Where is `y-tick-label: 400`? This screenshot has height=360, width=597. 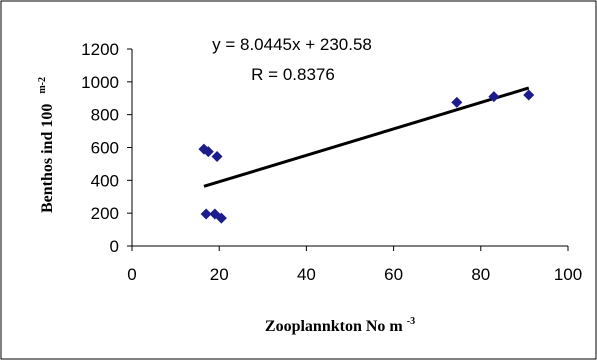
y-tick-label: 400 is located at coordinates (105, 180).